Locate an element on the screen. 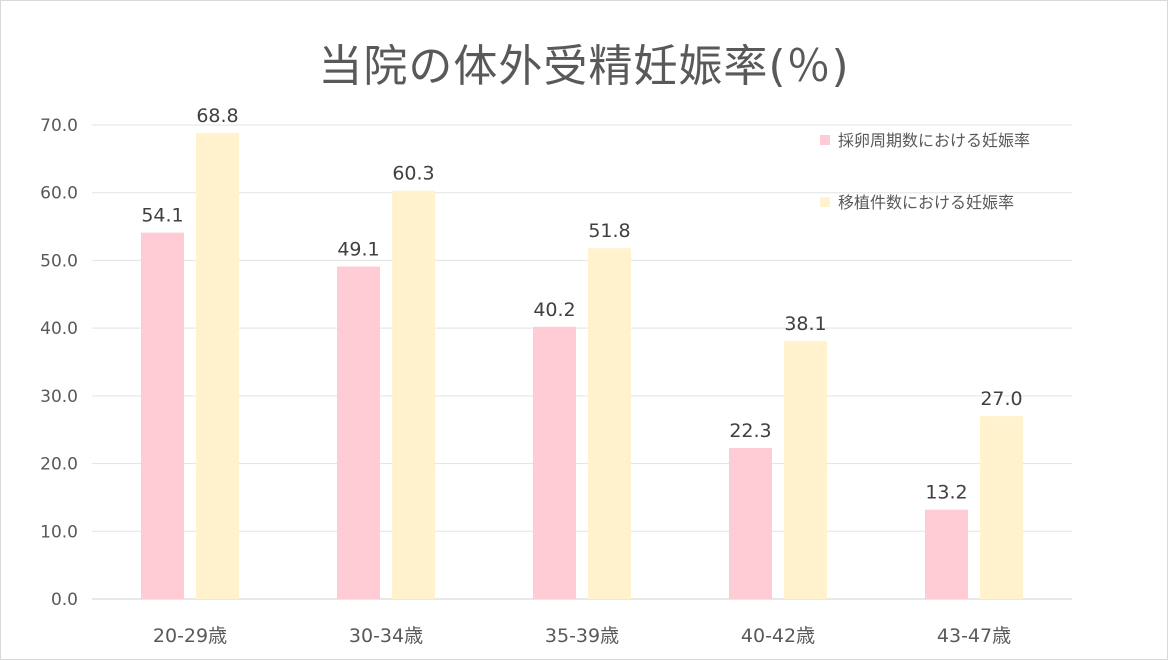 This screenshot has height=660, width=1168. x-tick-label: 35-39歳 is located at coordinates (582, 636).